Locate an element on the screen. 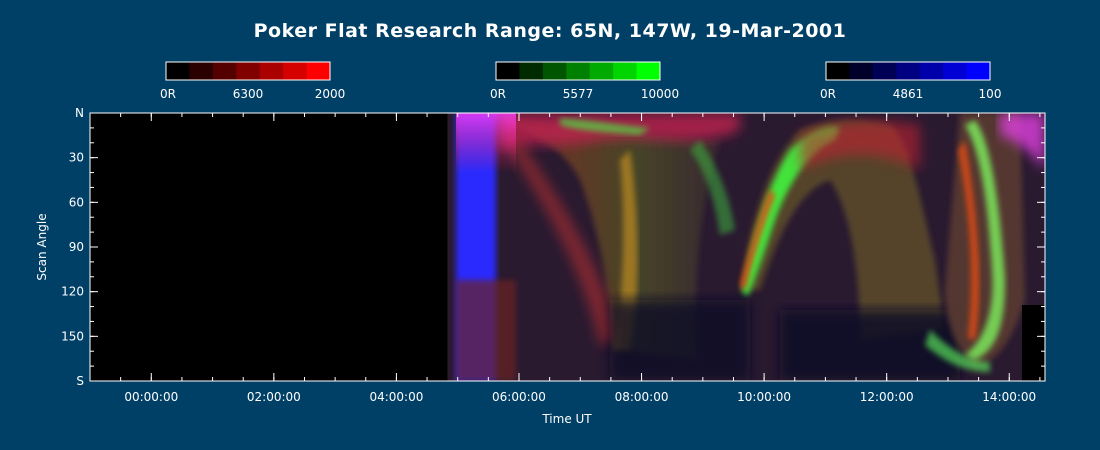 The image size is (1100, 450). colorbar-red: 0R 6300 2000 is located at coordinates (253, 81).